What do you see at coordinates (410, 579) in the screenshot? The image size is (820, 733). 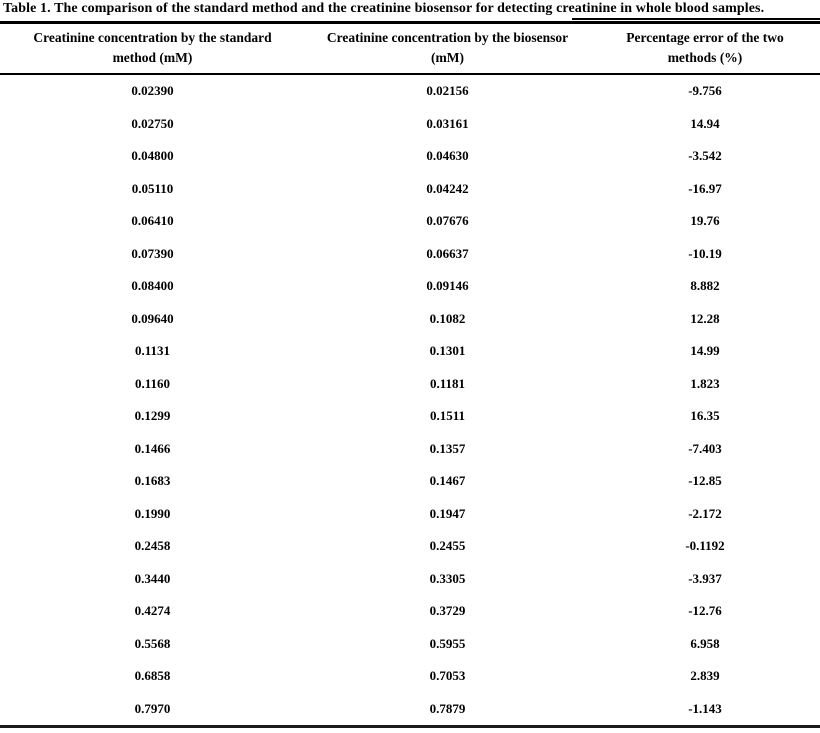 I see `table-row: 0.3440 0.3305 -3.937` at bounding box center [410, 579].